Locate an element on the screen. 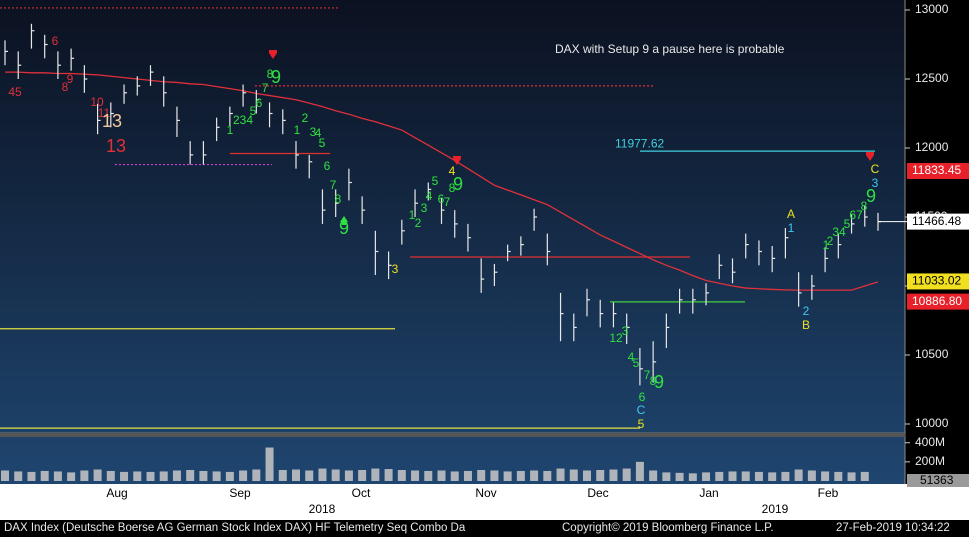  footer-right: 27-Feb-2019 10:34:22 is located at coordinates (893, 528).